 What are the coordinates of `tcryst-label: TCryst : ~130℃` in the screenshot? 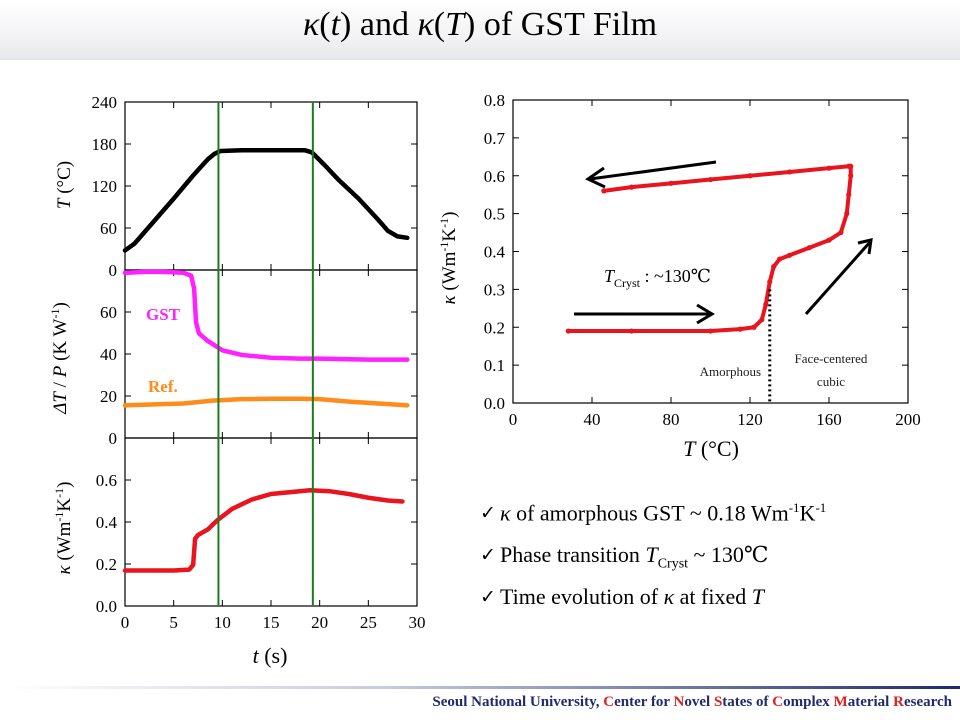 It's located at (657, 278).